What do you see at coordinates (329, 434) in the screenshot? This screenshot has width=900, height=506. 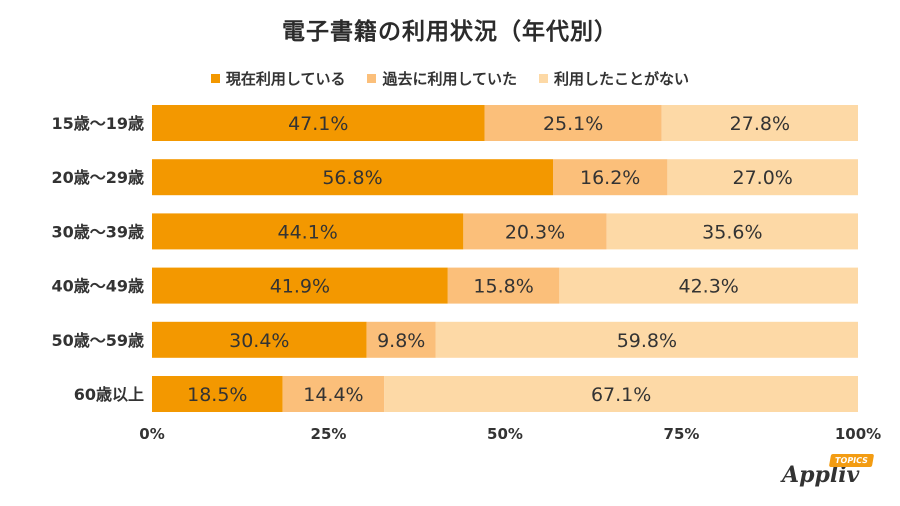 I see `x-tick-label: 25%` at bounding box center [329, 434].